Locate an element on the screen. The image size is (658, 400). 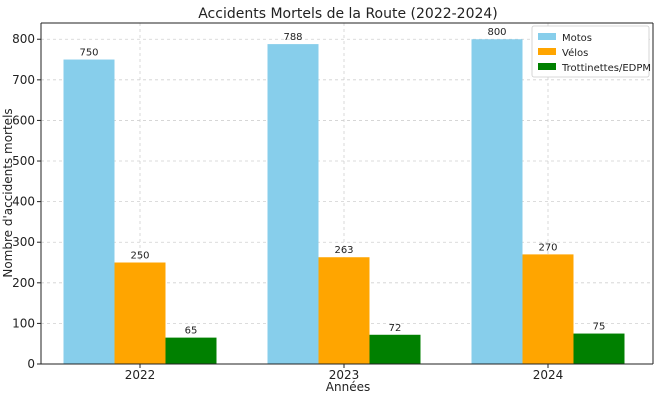
bar-value-label: 788 is located at coordinates (292, 37).